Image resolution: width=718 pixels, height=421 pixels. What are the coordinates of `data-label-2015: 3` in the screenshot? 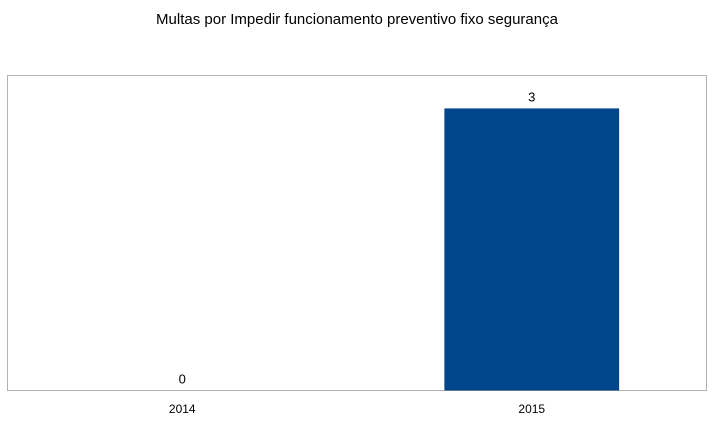 It's located at (531, 96).